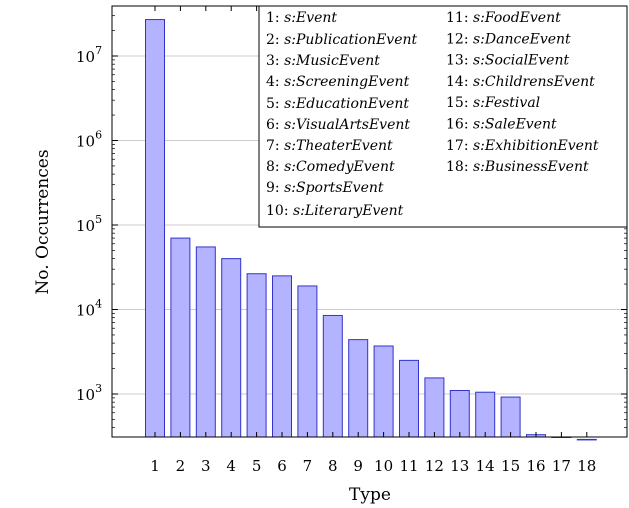 The image size is (629, 508). Describe the element at coordinates (358, 466) in the screenshot. I see `x-tick-label: 9` at that location.